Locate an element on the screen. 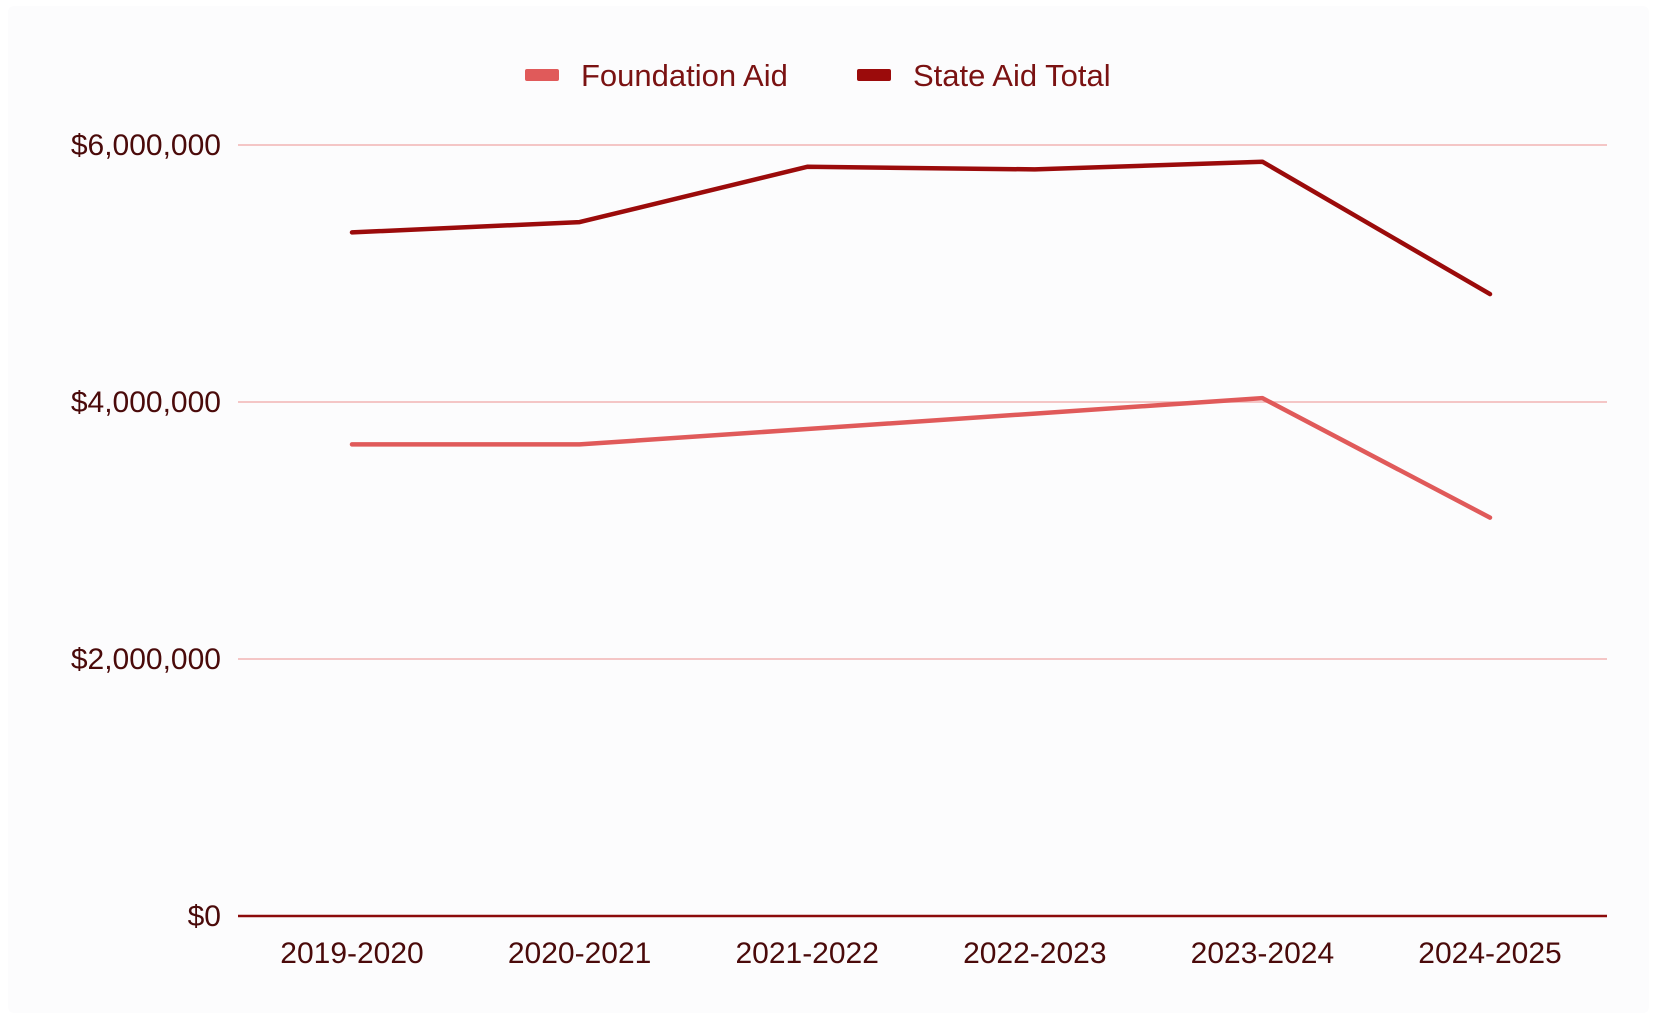 The image size is (1657, 1021). x-tick-label: 2023-2024 is located at coordinates (1262, 953).